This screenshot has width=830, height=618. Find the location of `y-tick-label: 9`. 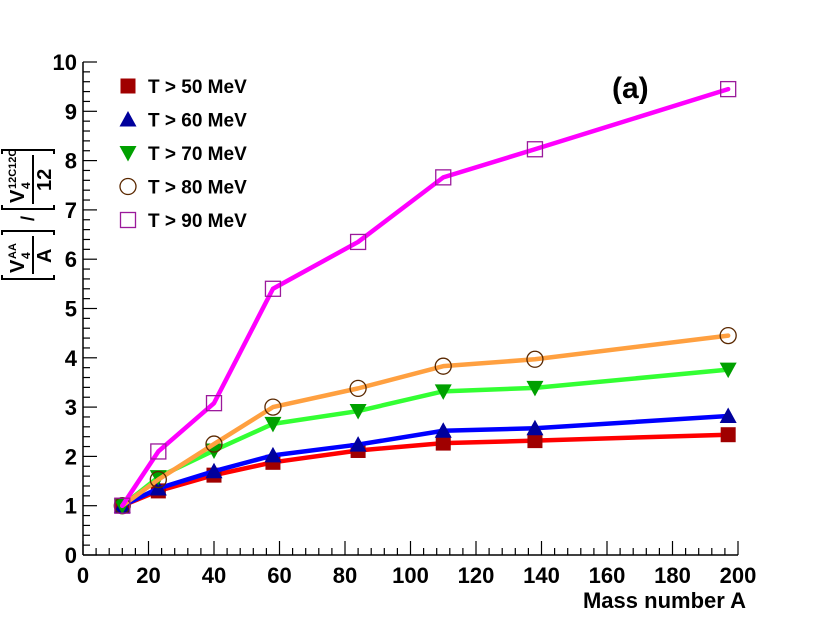

y-tick-label: 9 is located at coordinates (71, 111).